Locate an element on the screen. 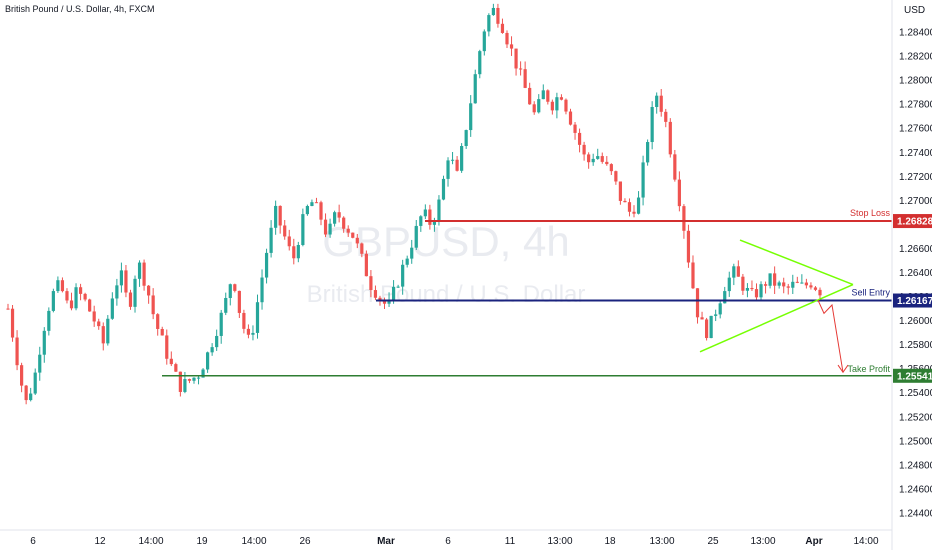  price-tick-9: 1.26600 is located at coordinates (915, 249).